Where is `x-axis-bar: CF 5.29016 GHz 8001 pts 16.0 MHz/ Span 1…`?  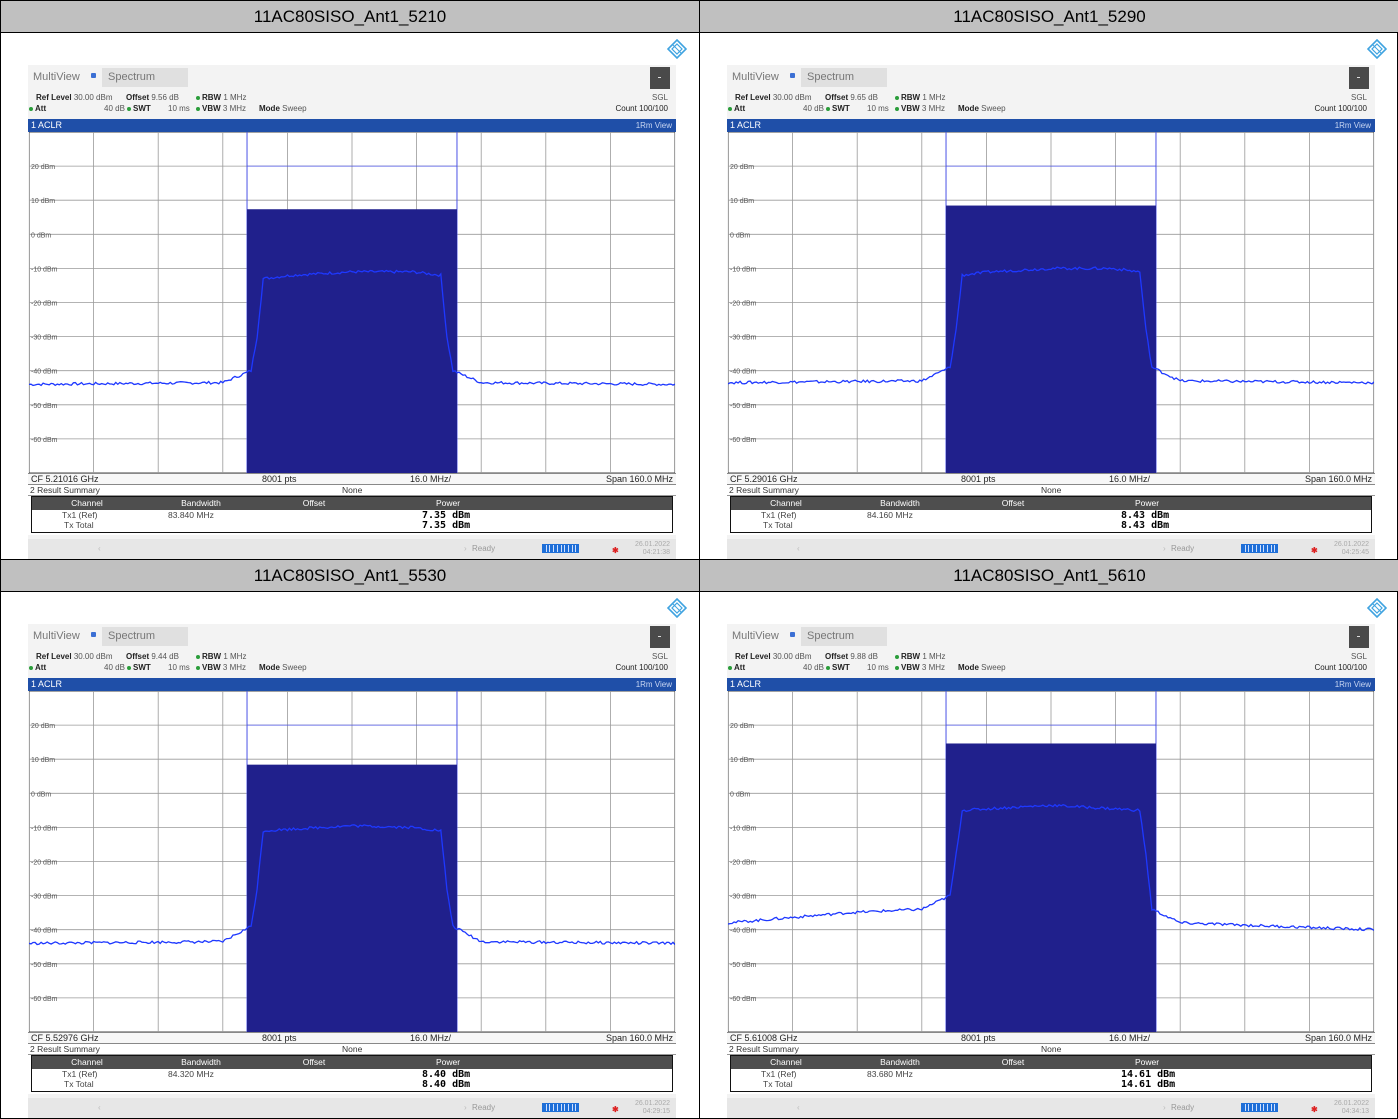
x-axis-bar: CF 5.29016 GHz 8001 pts 16.0 MHz/ Span 1… is located at coordinates (1051, 479).